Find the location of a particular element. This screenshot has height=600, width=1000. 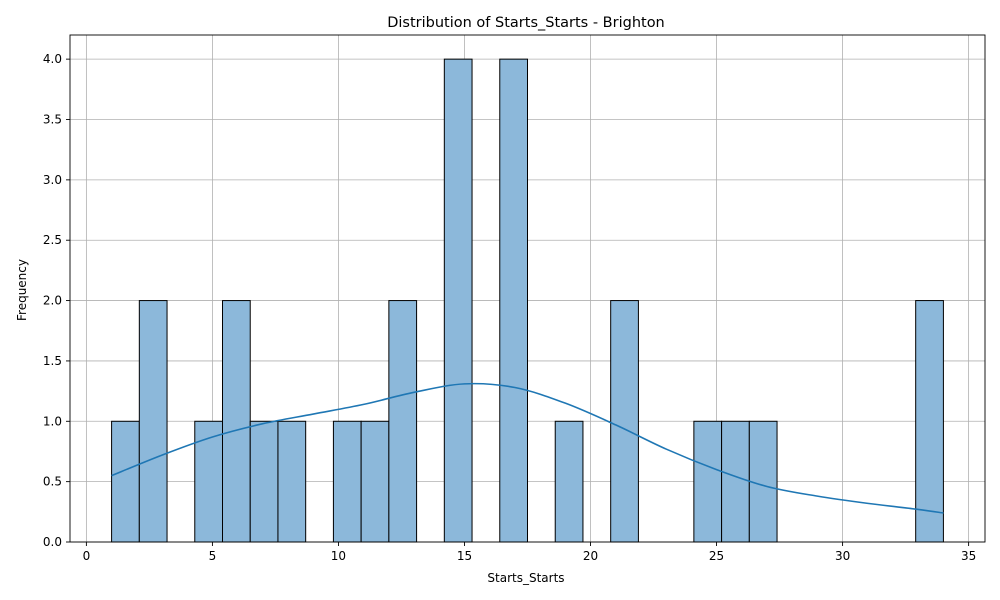

x-tick-label: 5 is located at coordinates (213, 556).